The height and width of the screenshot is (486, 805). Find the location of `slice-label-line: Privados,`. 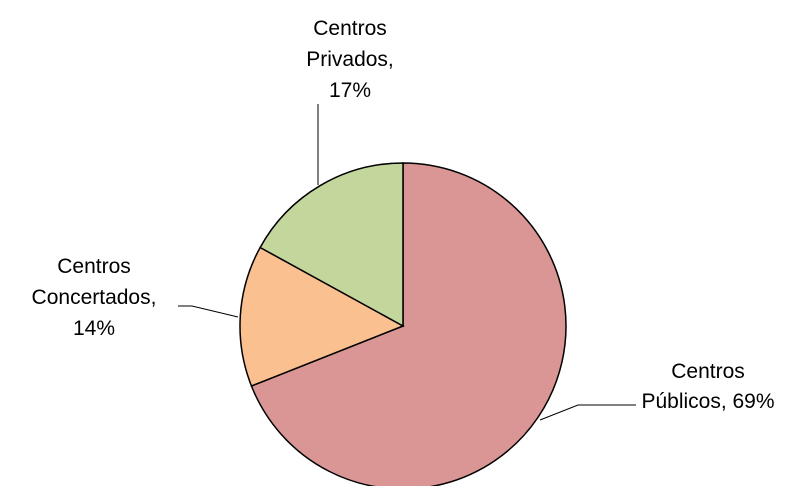

slice-label-line: Privados, is located at coordinates (350, 59).